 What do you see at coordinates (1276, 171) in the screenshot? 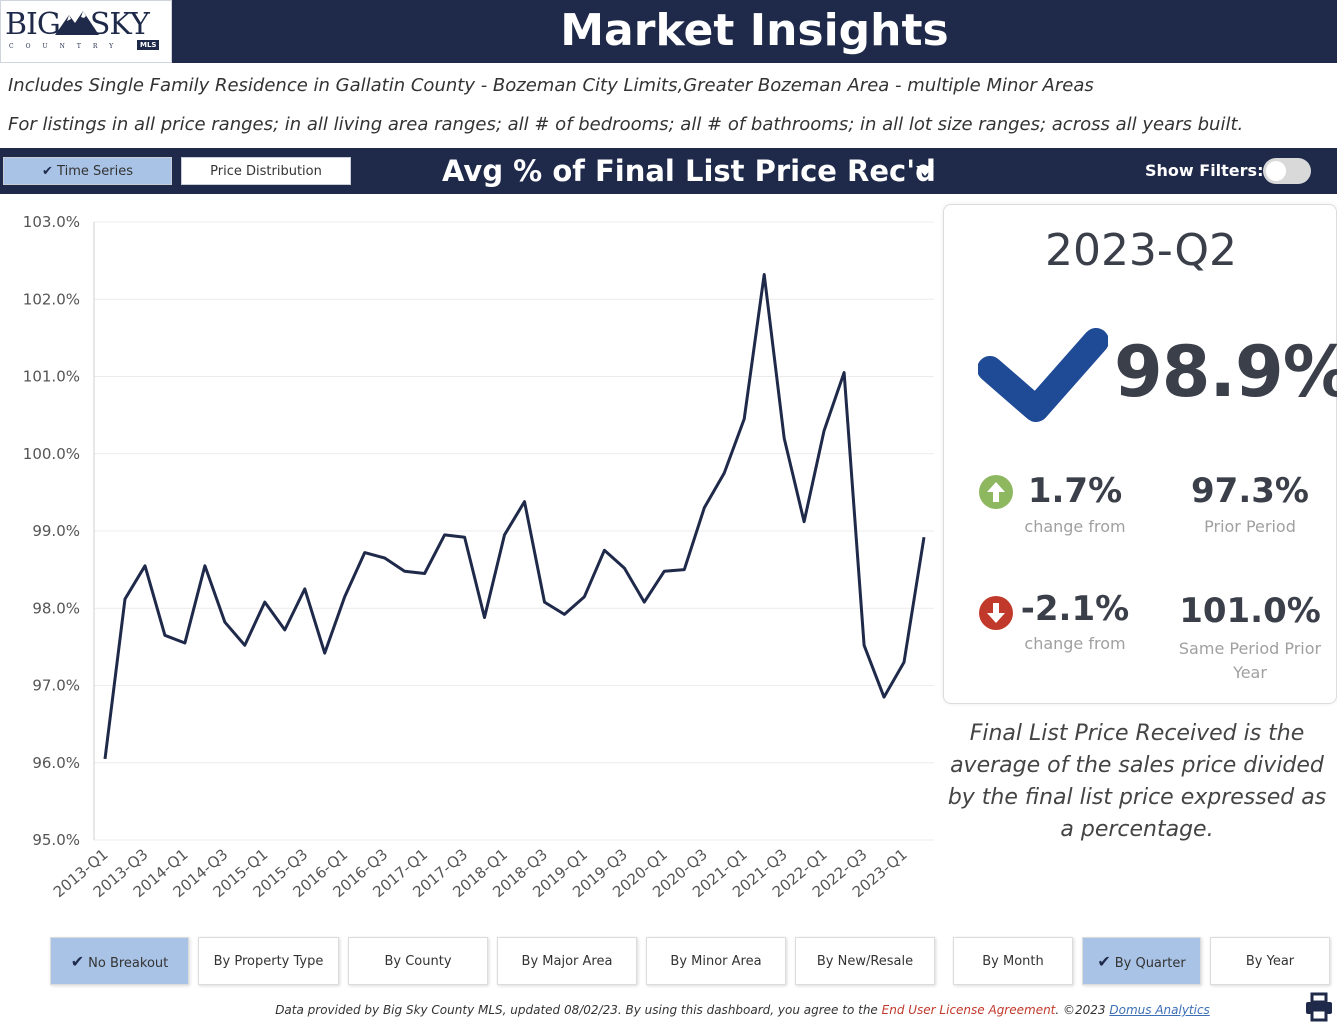
I see `toggle-knob` at bounding box center [1276, 171].